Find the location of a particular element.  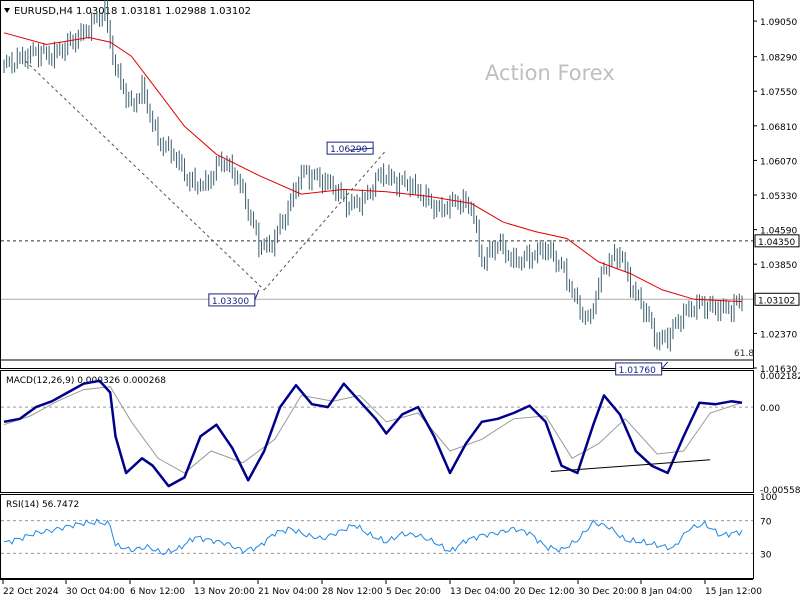

price-label: 1.06290 is located at coordinates (348, 150).